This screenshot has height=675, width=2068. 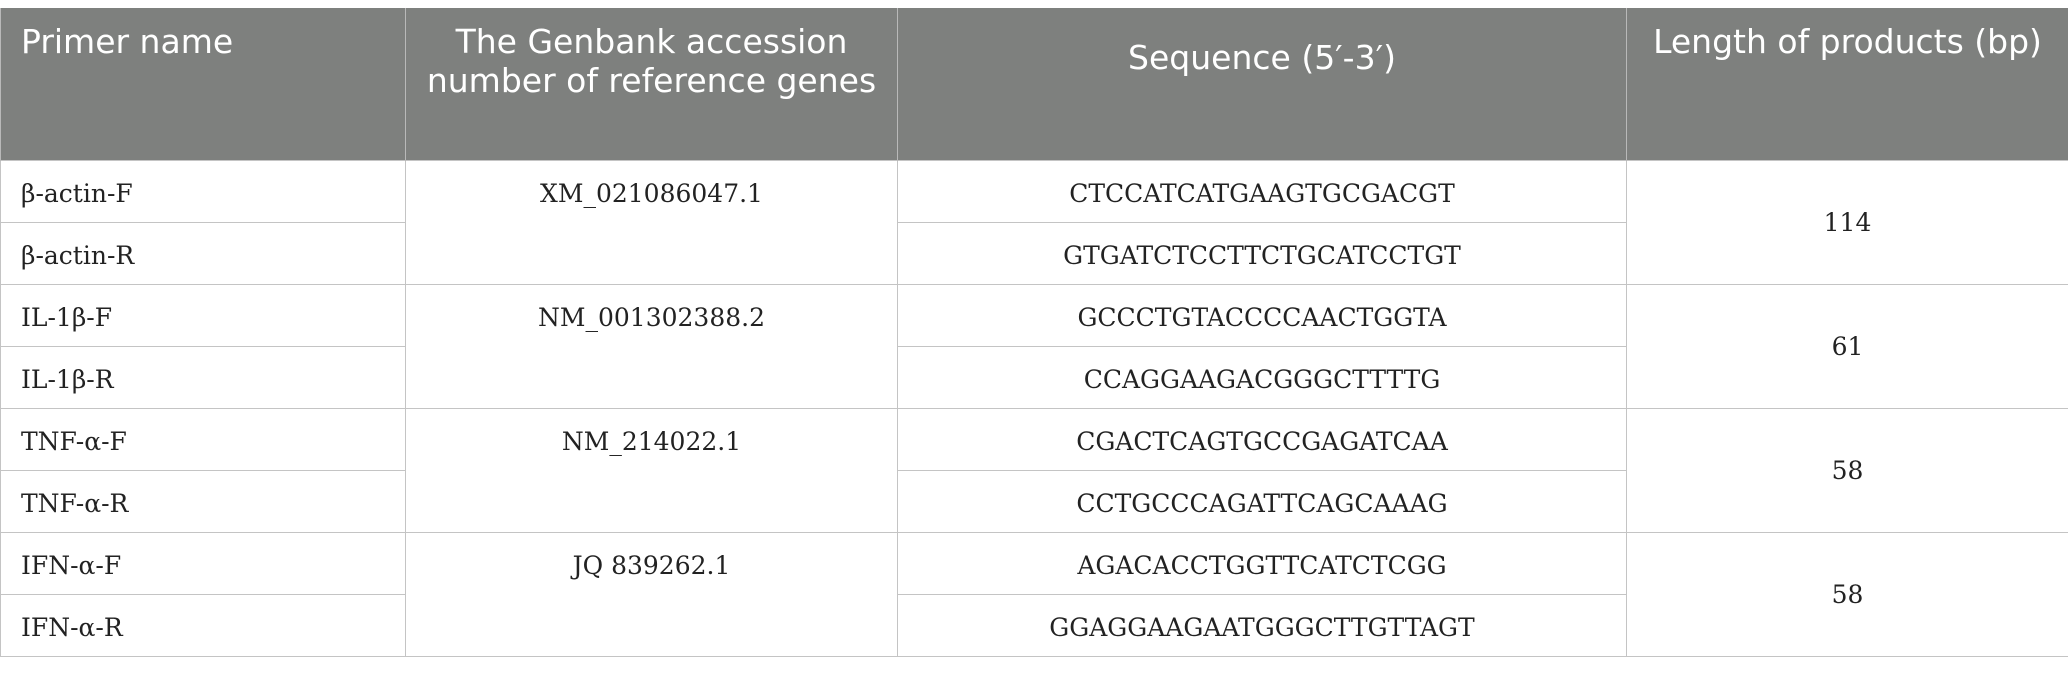 What do you see at coordinates (203, 191) in the screenshot?
I see `primer-name-cell: β-actin-F` at bounding box center [203, 191].